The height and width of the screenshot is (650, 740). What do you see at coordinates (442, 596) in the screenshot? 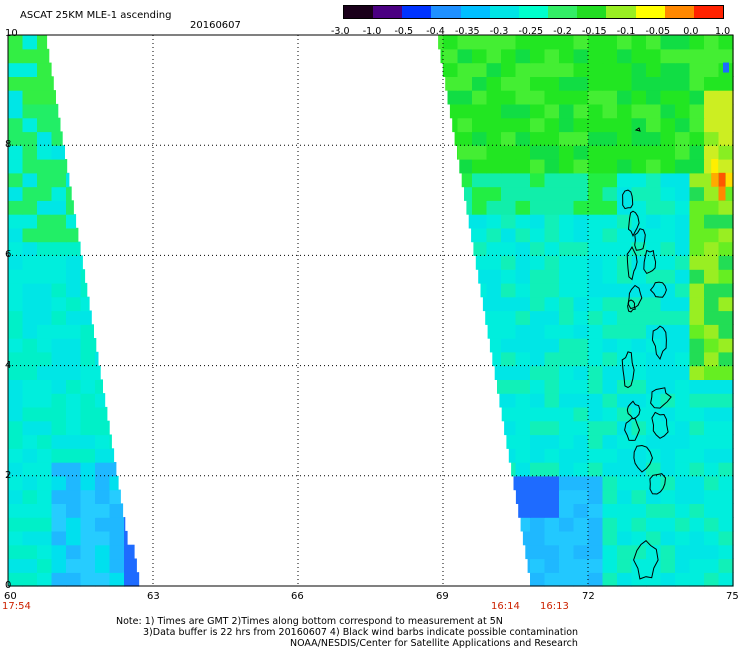
I see `x-tick-69: 69` at bounding box center [442, 596].